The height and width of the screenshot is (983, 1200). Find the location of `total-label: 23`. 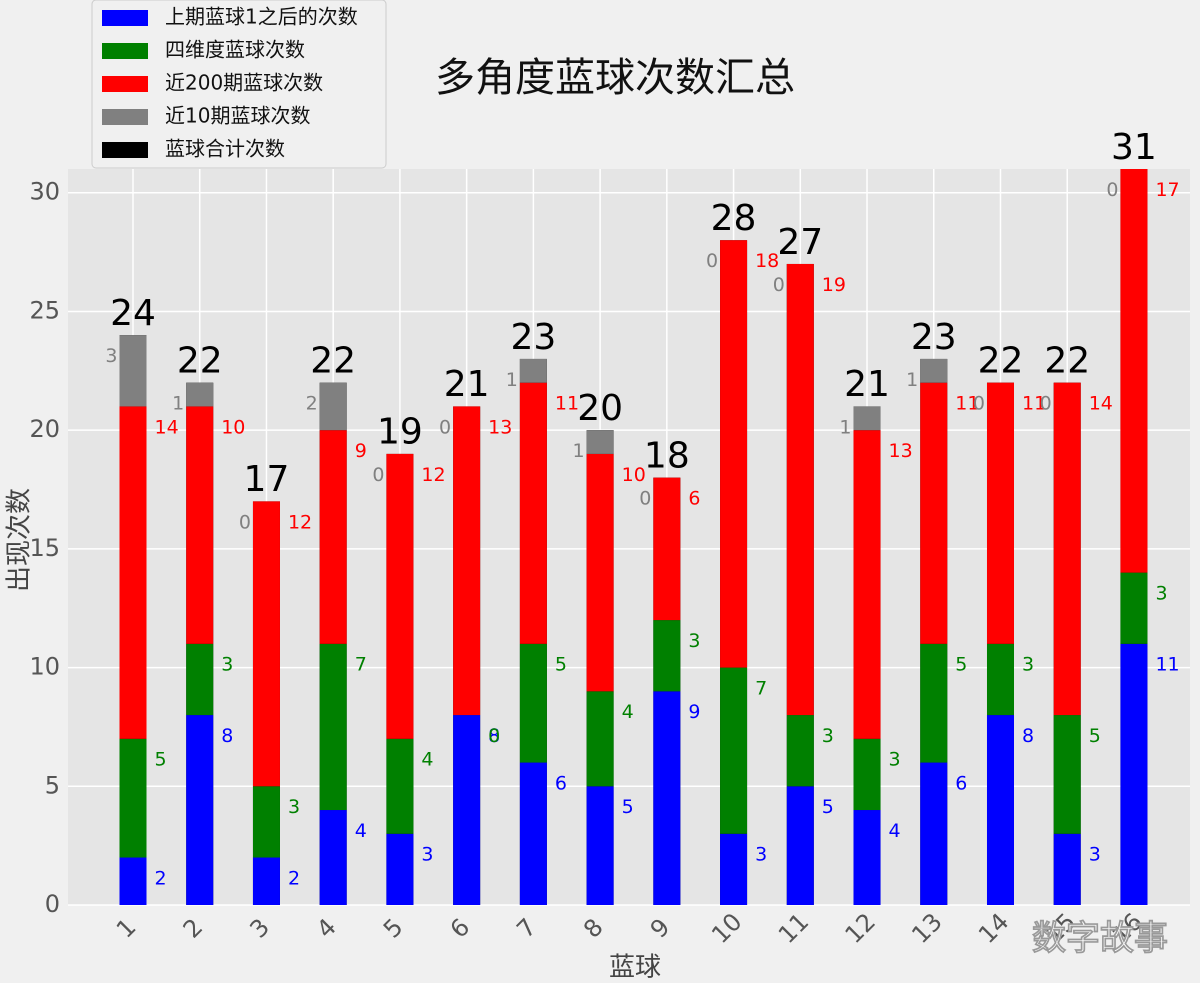

total-label: 23 is located at coordinates (934, 337).